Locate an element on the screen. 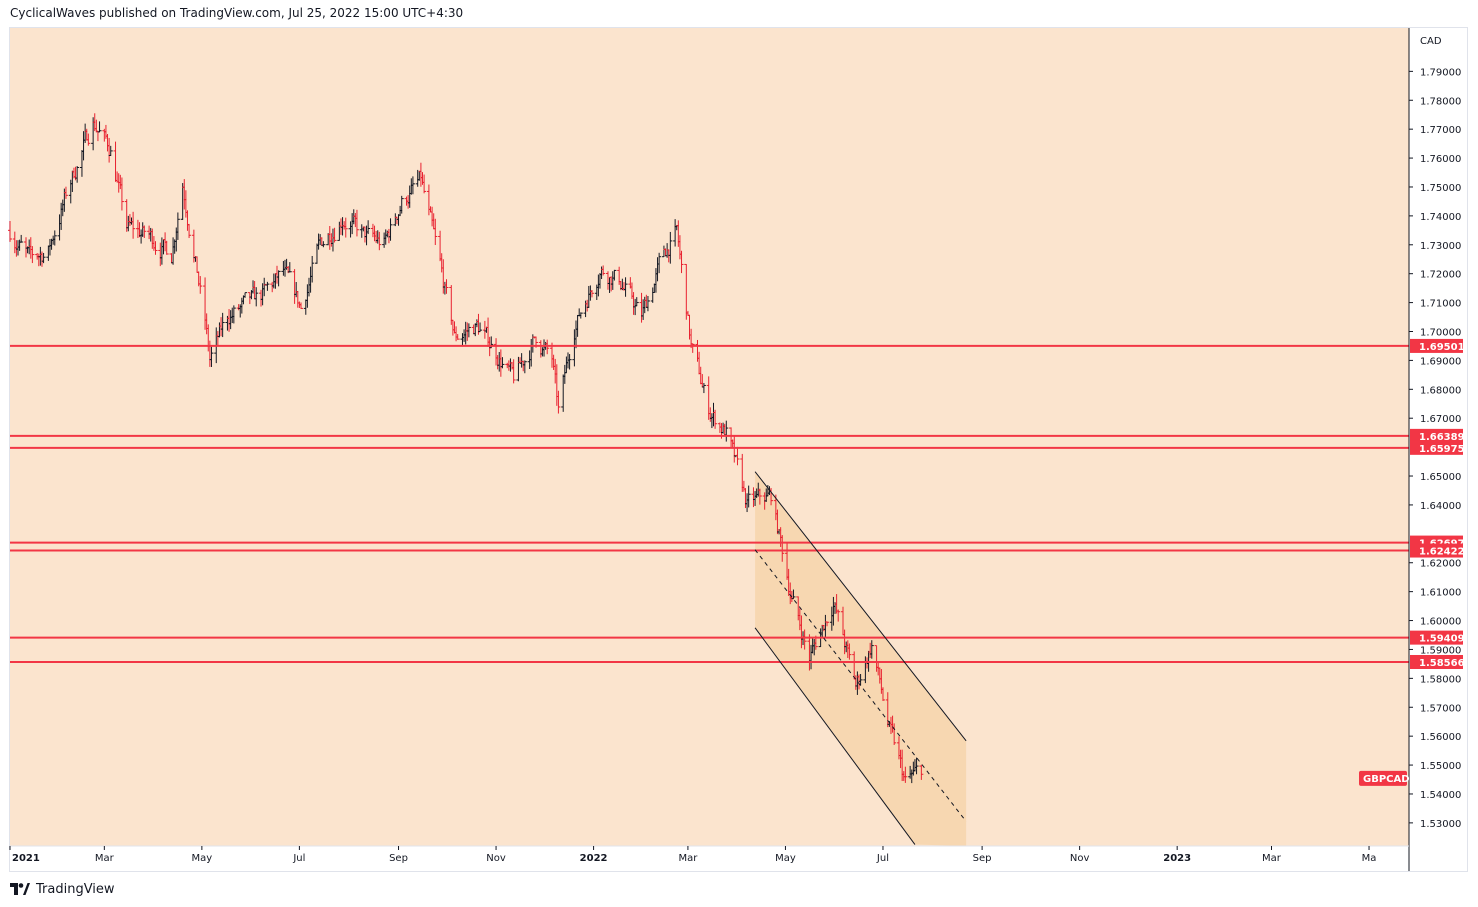 Image resolution: width=1478 pixels, height=907 pixels. price-tick-label: 1.69000 is located at coordinates (1440, 361).